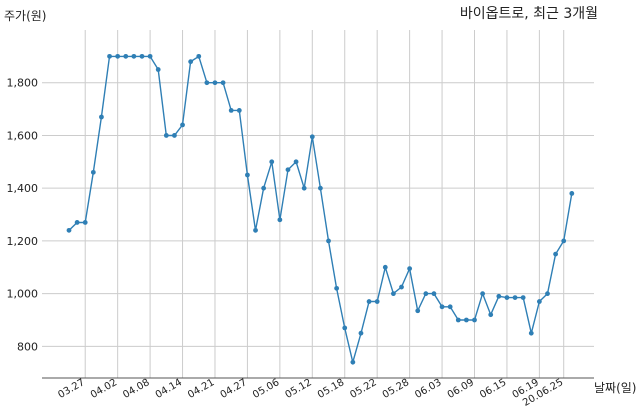 The width and height of the screenshot is (640, 419). Describe the element at coordinates (23, 215) in the screenshot. I see `y-tick-labels: 800 1,000 1,200 1,400 1,600 1,800` at that location.